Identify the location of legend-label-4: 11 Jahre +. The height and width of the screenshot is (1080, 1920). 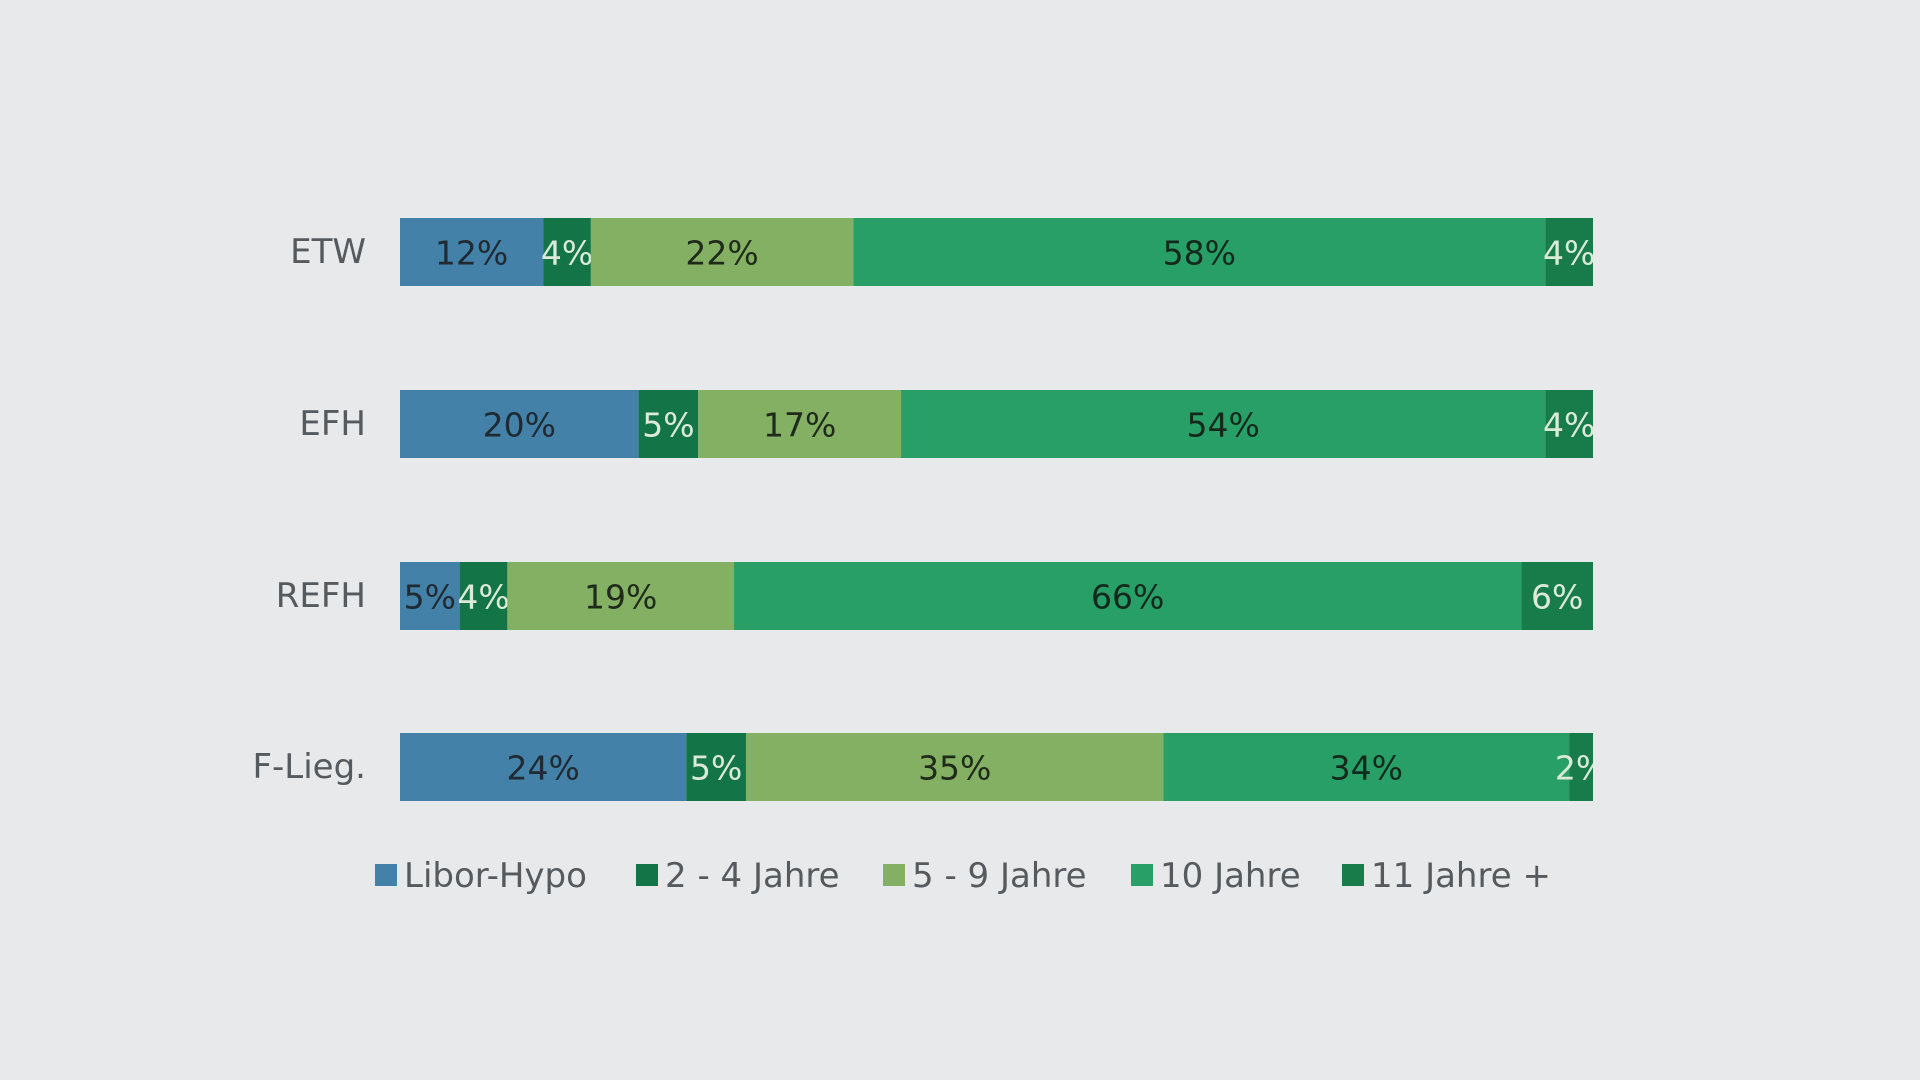
(1461, 876).